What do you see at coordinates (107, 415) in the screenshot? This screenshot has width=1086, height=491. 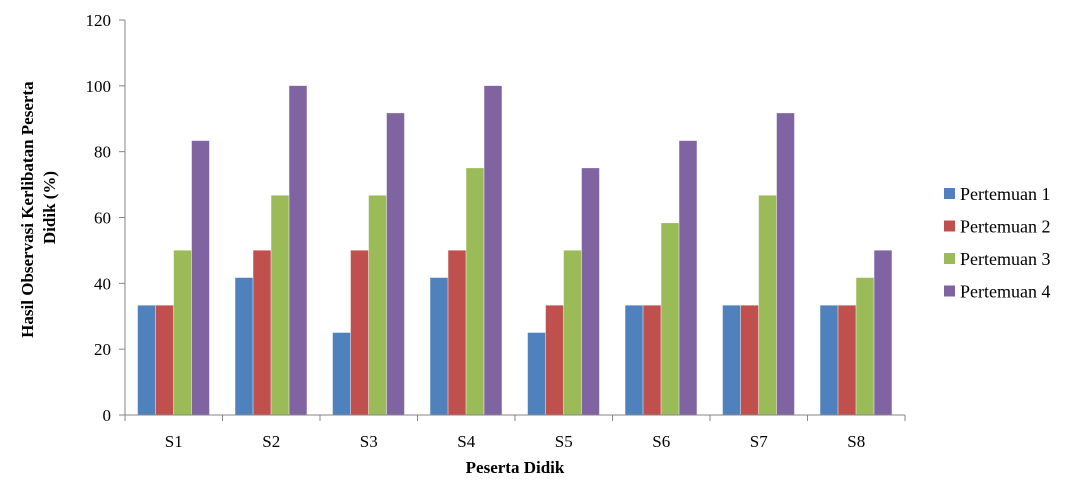 I see `y-tick-label: 0` at bounding box center [107, 415].